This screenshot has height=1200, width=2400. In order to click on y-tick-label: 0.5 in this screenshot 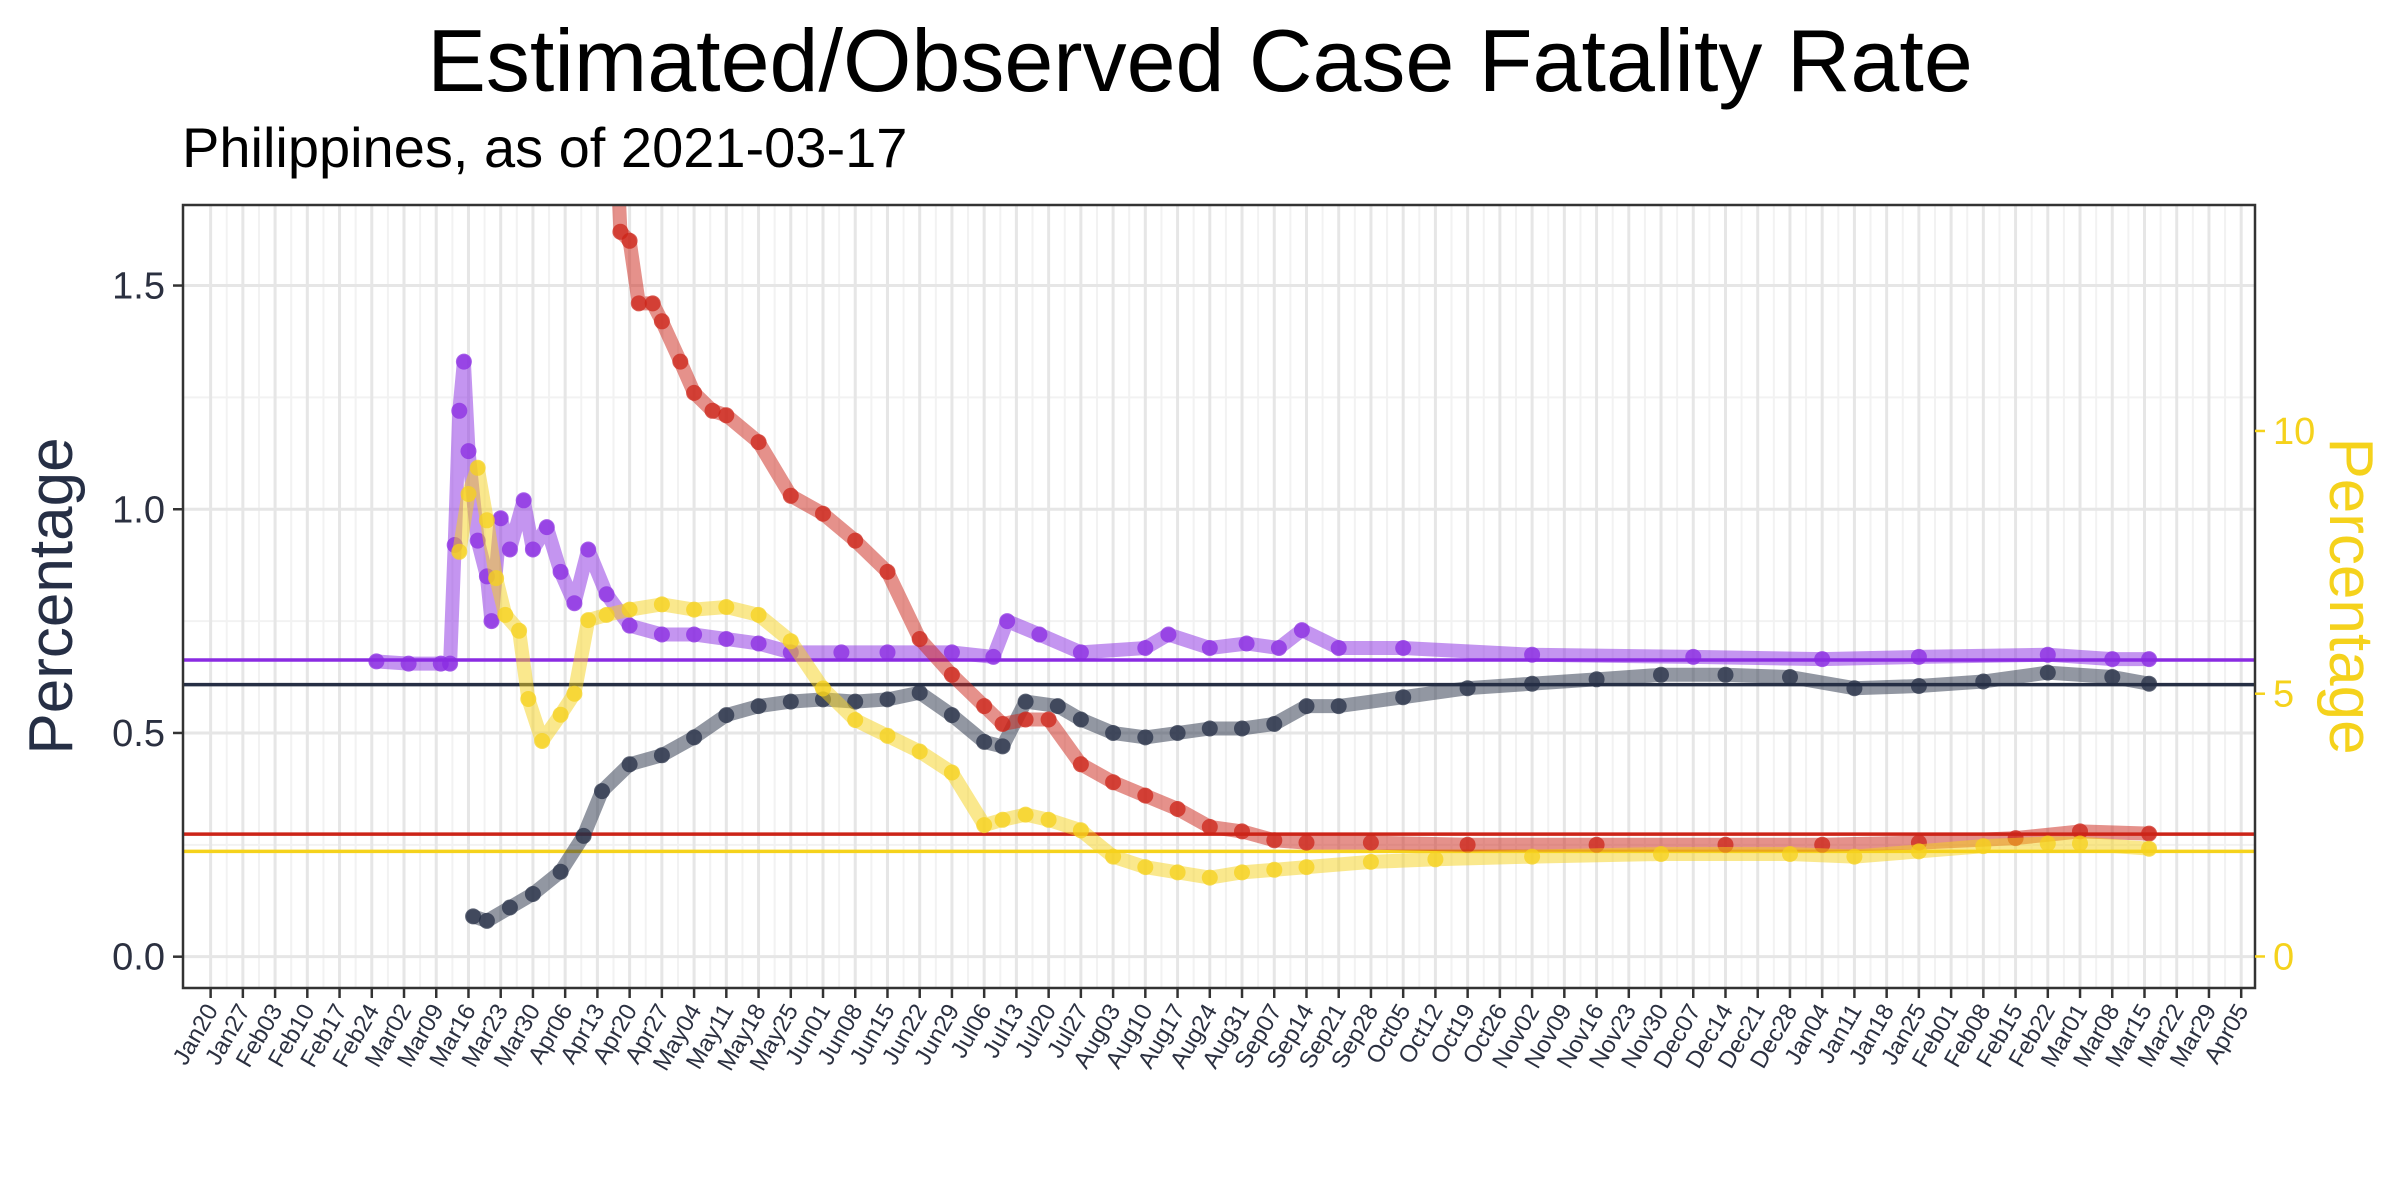, I will do `click(138, 734)`.